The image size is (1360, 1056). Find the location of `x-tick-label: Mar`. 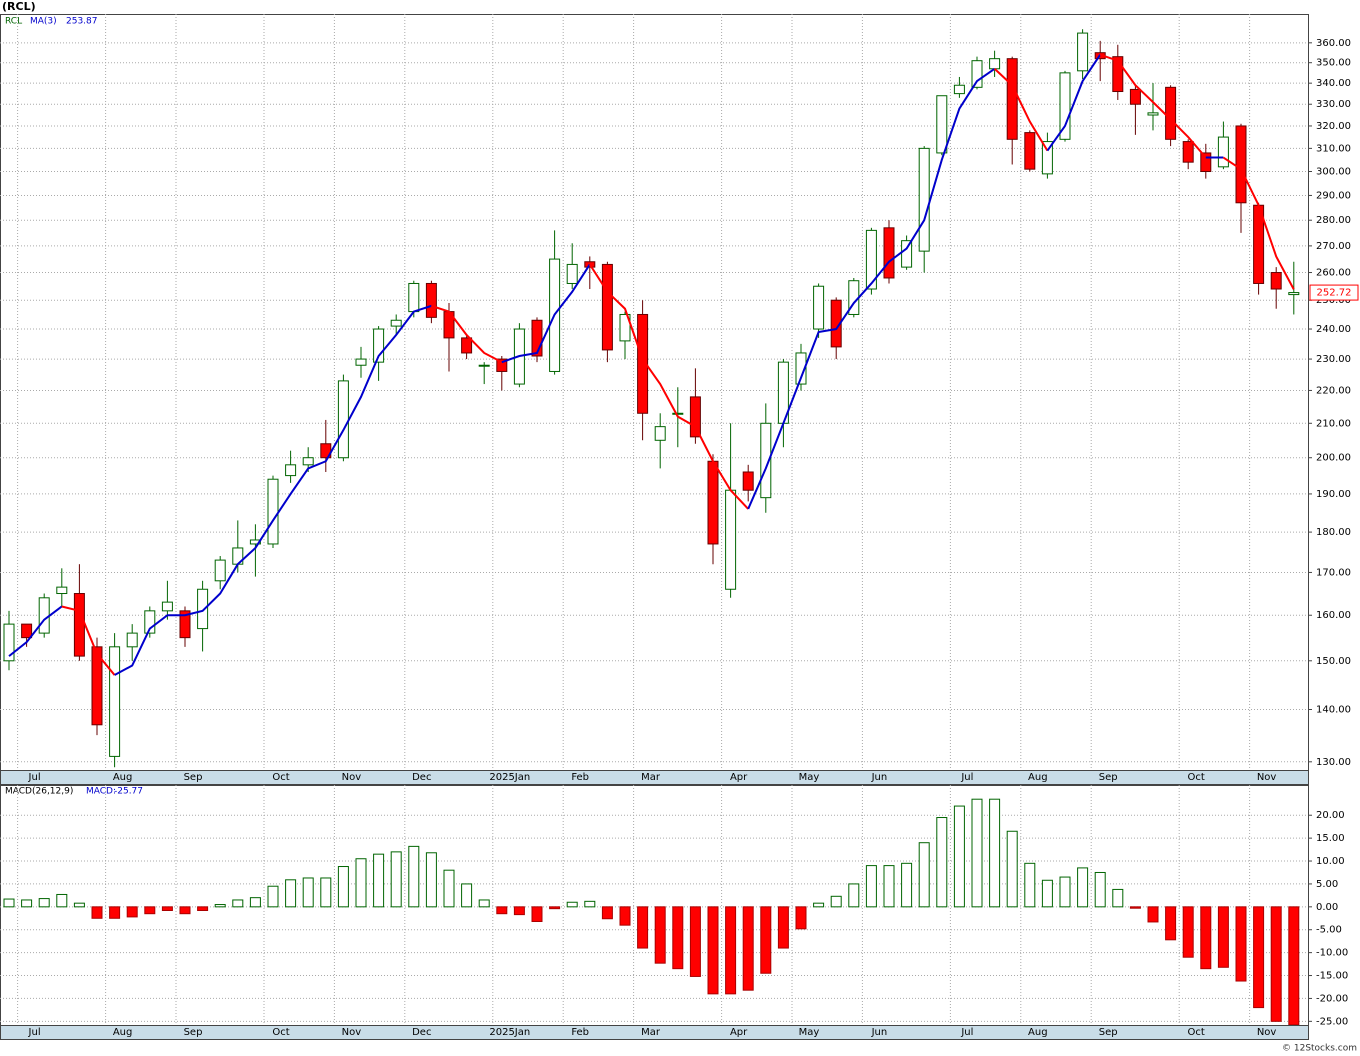

x-tick-label: Mar is located at coordinates (651, 1032).